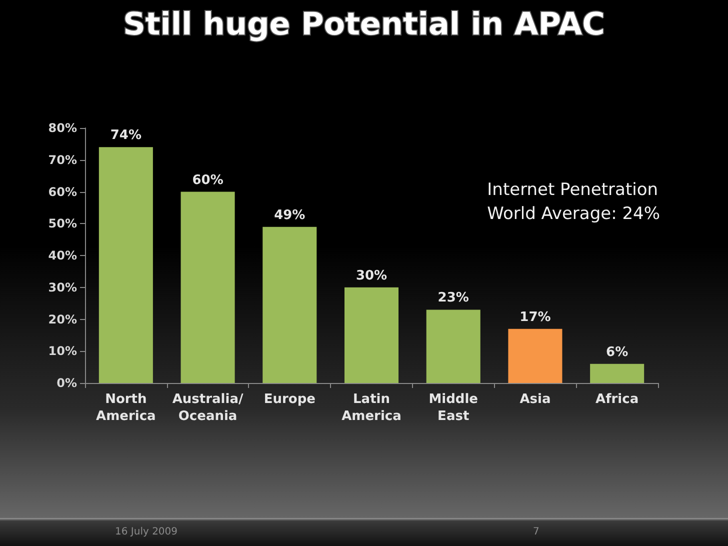 This screenshot has width=728, height=546. I want to click on x-tick-label: Latin America, so click(372, 408).